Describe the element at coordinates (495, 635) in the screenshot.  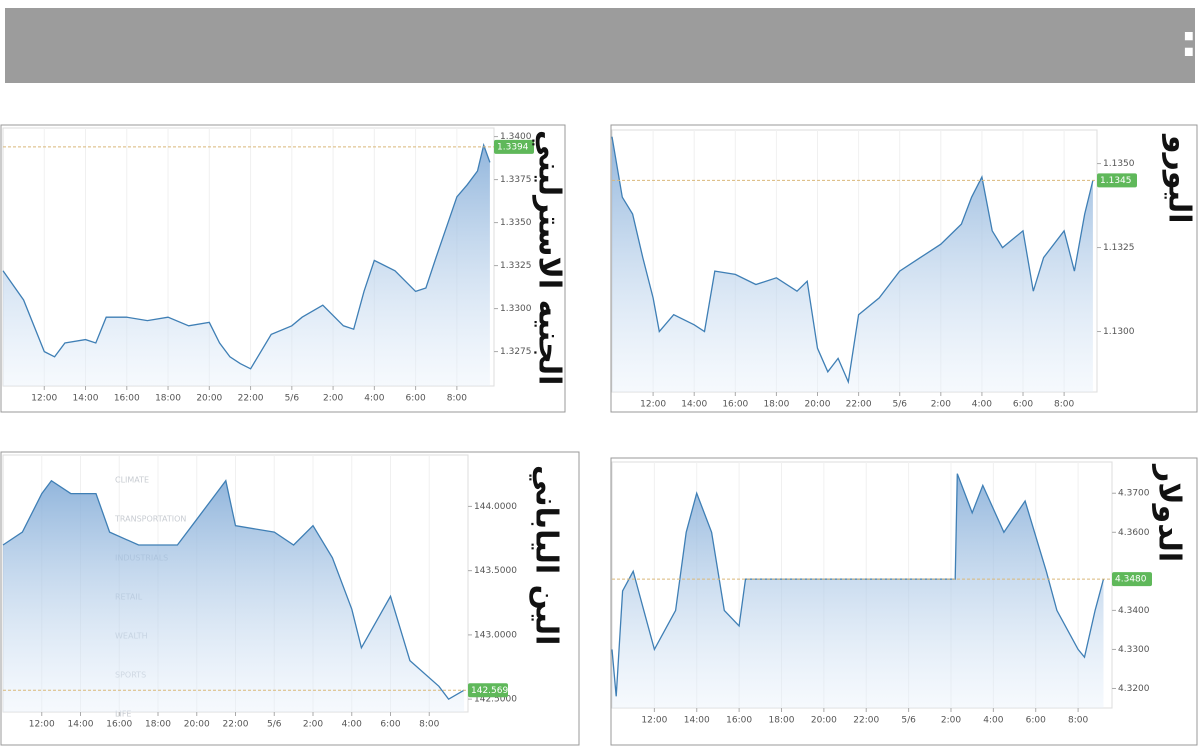
I see `y-tick-label: 143.0000` at that location.